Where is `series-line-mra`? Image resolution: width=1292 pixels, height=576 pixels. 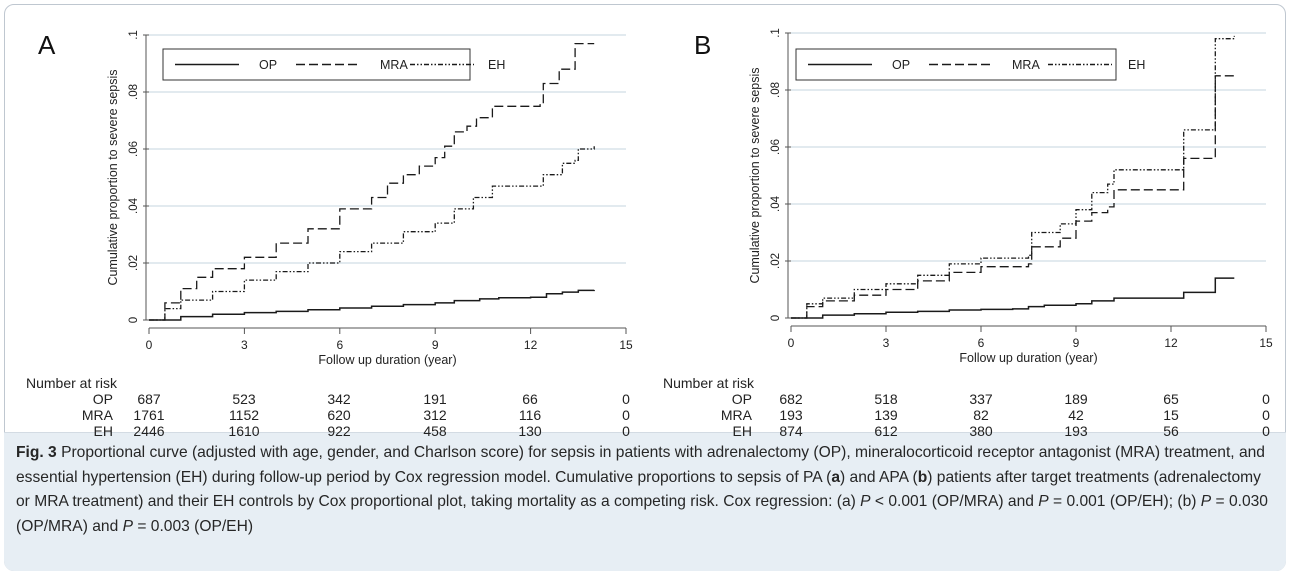
series-line-mra is located at coordinates (1013, 197).